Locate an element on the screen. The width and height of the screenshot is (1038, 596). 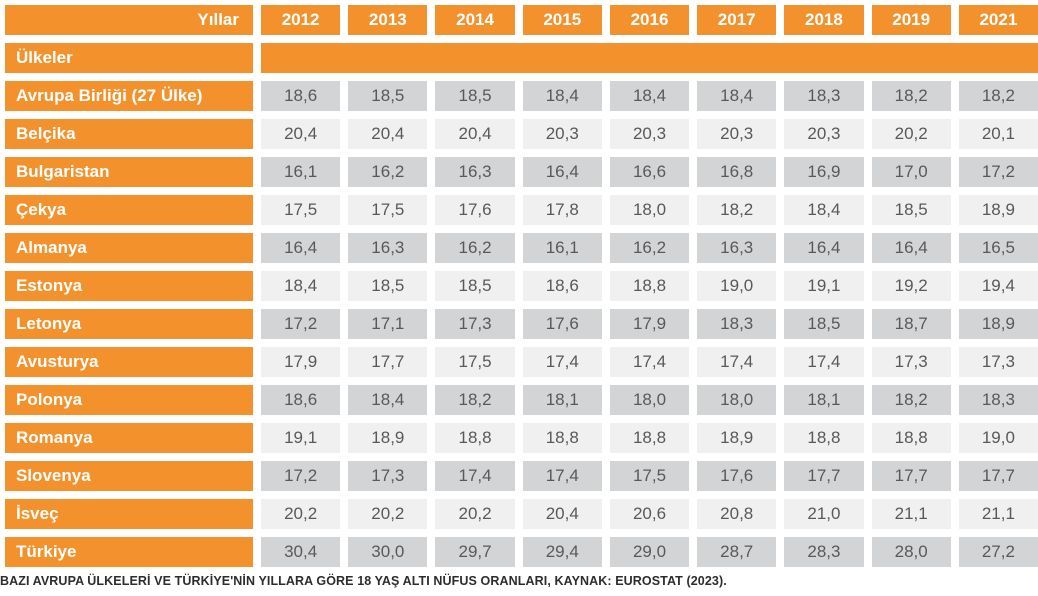
value-cell: 17,6 is located at coordinates (475, 210).